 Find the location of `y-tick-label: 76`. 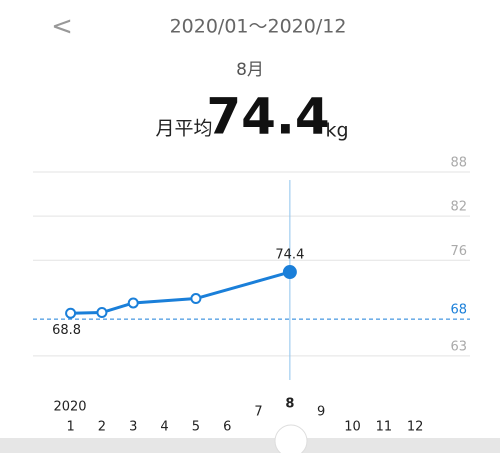

y-tick-label: 76 is located at coordinates (458, 251).